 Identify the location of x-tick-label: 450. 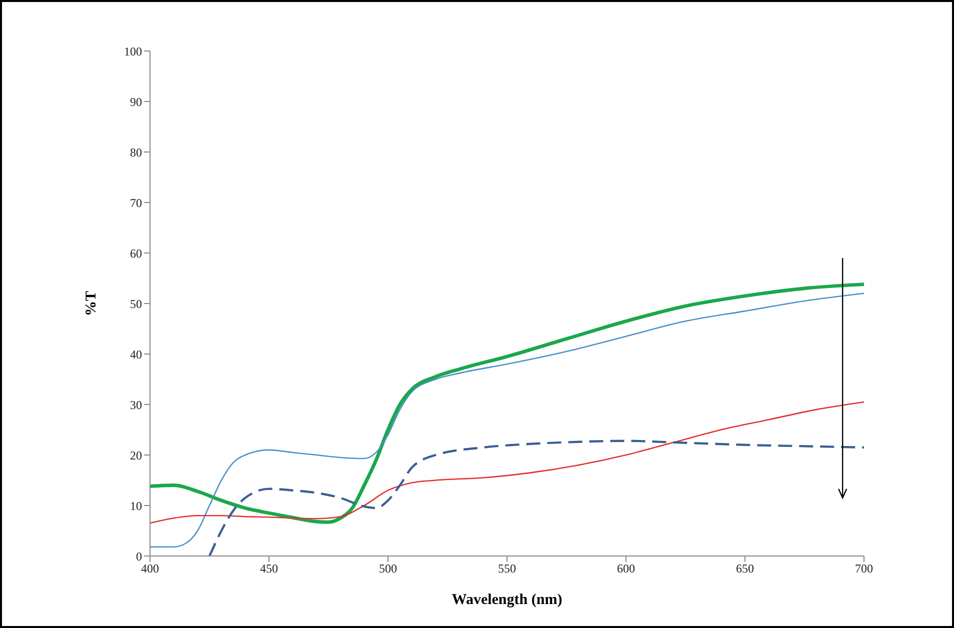
(269, 569).